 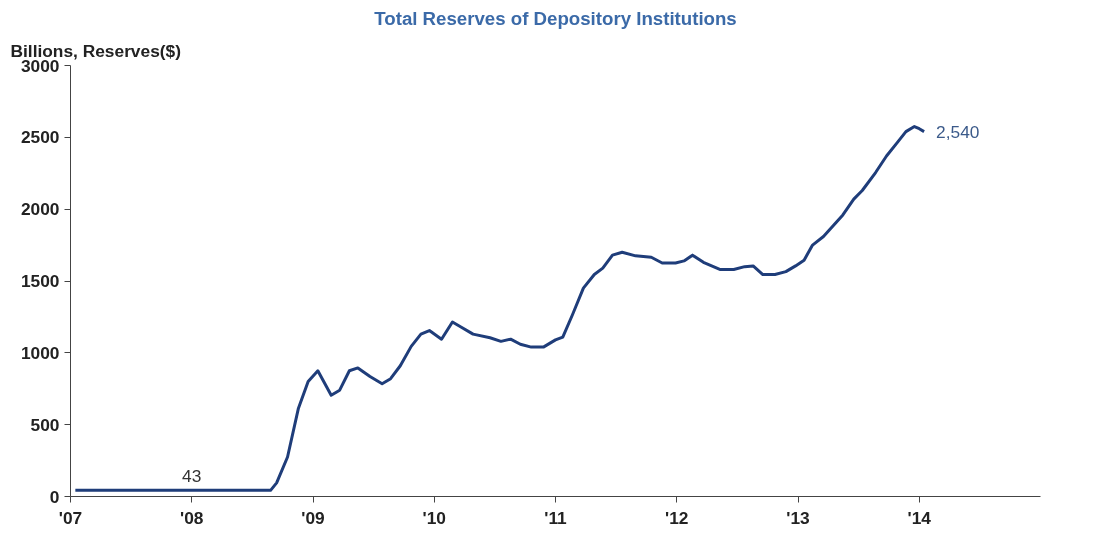 I want to click on y-tick-label: 1500, so click(x=40, y=281).